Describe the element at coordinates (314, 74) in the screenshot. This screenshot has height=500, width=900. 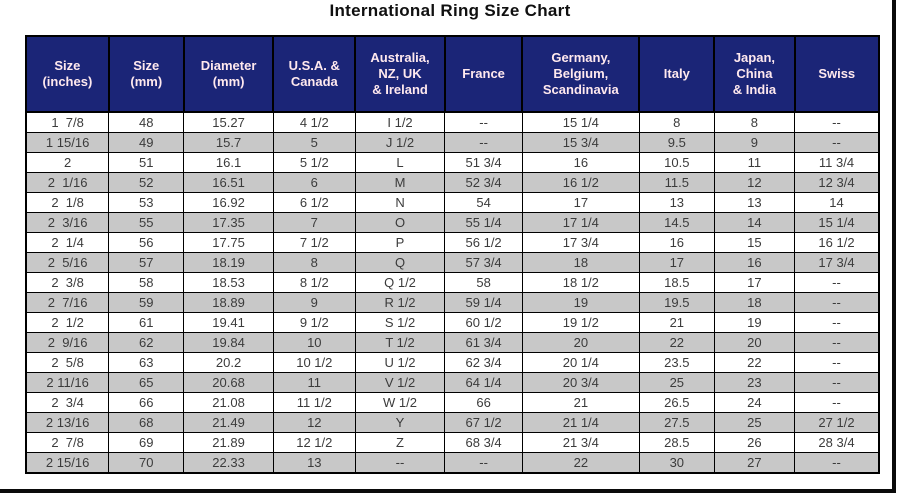
I see `column-header: U.S.A. & Canada` at that location.